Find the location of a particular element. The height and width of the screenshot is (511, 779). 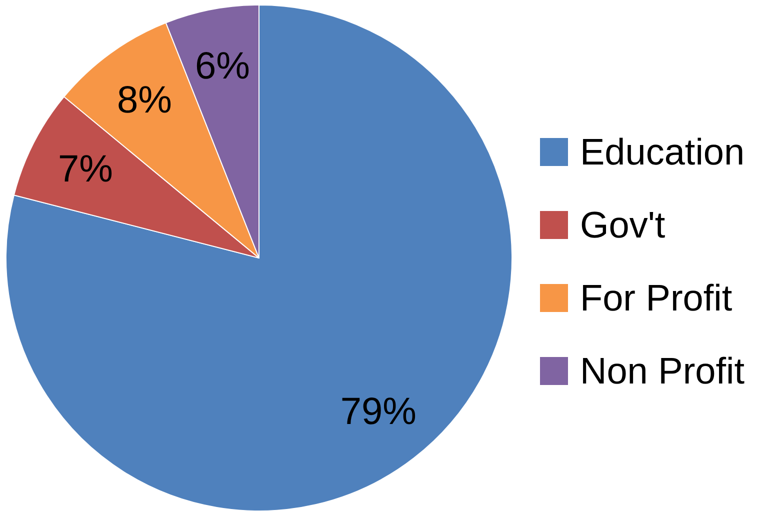

data-label: 79% is located at coordinates (378, 411).